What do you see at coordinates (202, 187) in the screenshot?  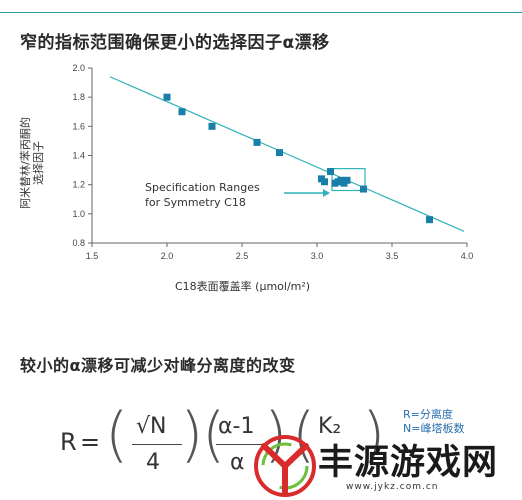 I see `spec-annotation-line: Specification Ranges` at bounding box center [202, 187].